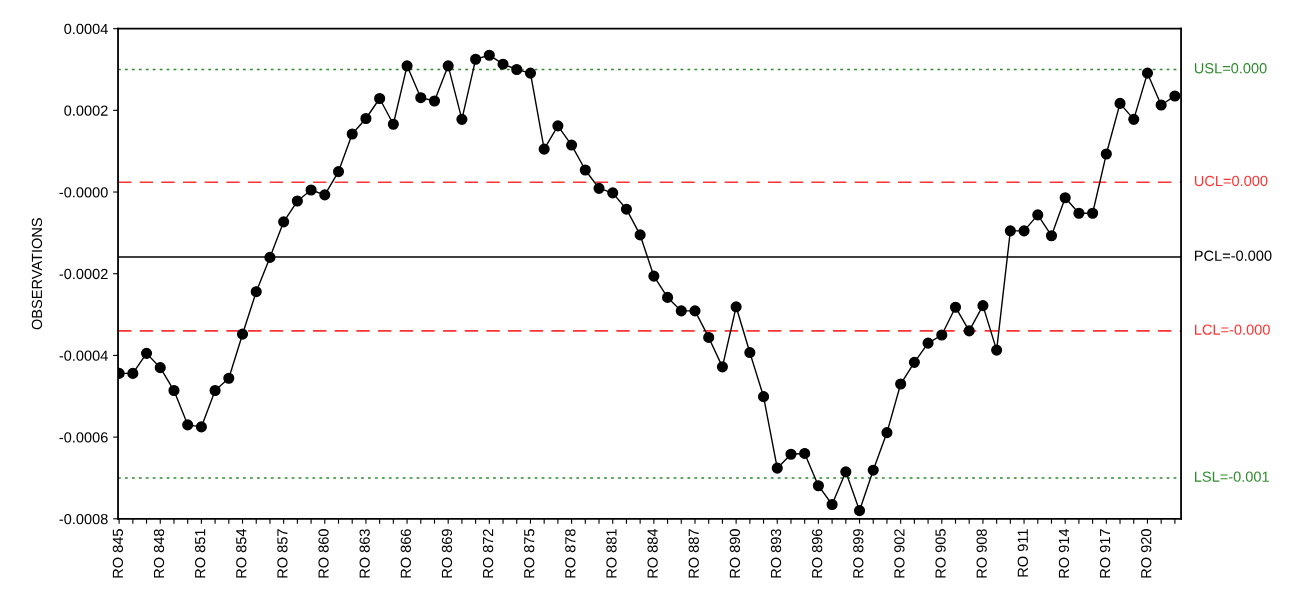 The height and width of the screenshot is (597, 1297). Describe the element at coordinates (83, 437) in the screenshot. I see `y-tick-label: -0.0006` at that location.